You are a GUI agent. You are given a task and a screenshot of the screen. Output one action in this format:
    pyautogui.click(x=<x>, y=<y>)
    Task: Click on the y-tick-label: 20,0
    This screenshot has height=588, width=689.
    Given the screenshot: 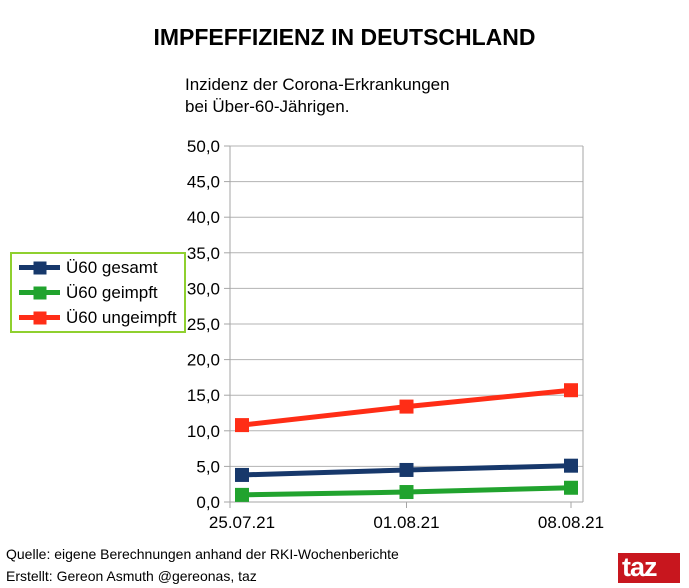 What is the action you would take?
    pyautogui.click(x=203, y=360)
    